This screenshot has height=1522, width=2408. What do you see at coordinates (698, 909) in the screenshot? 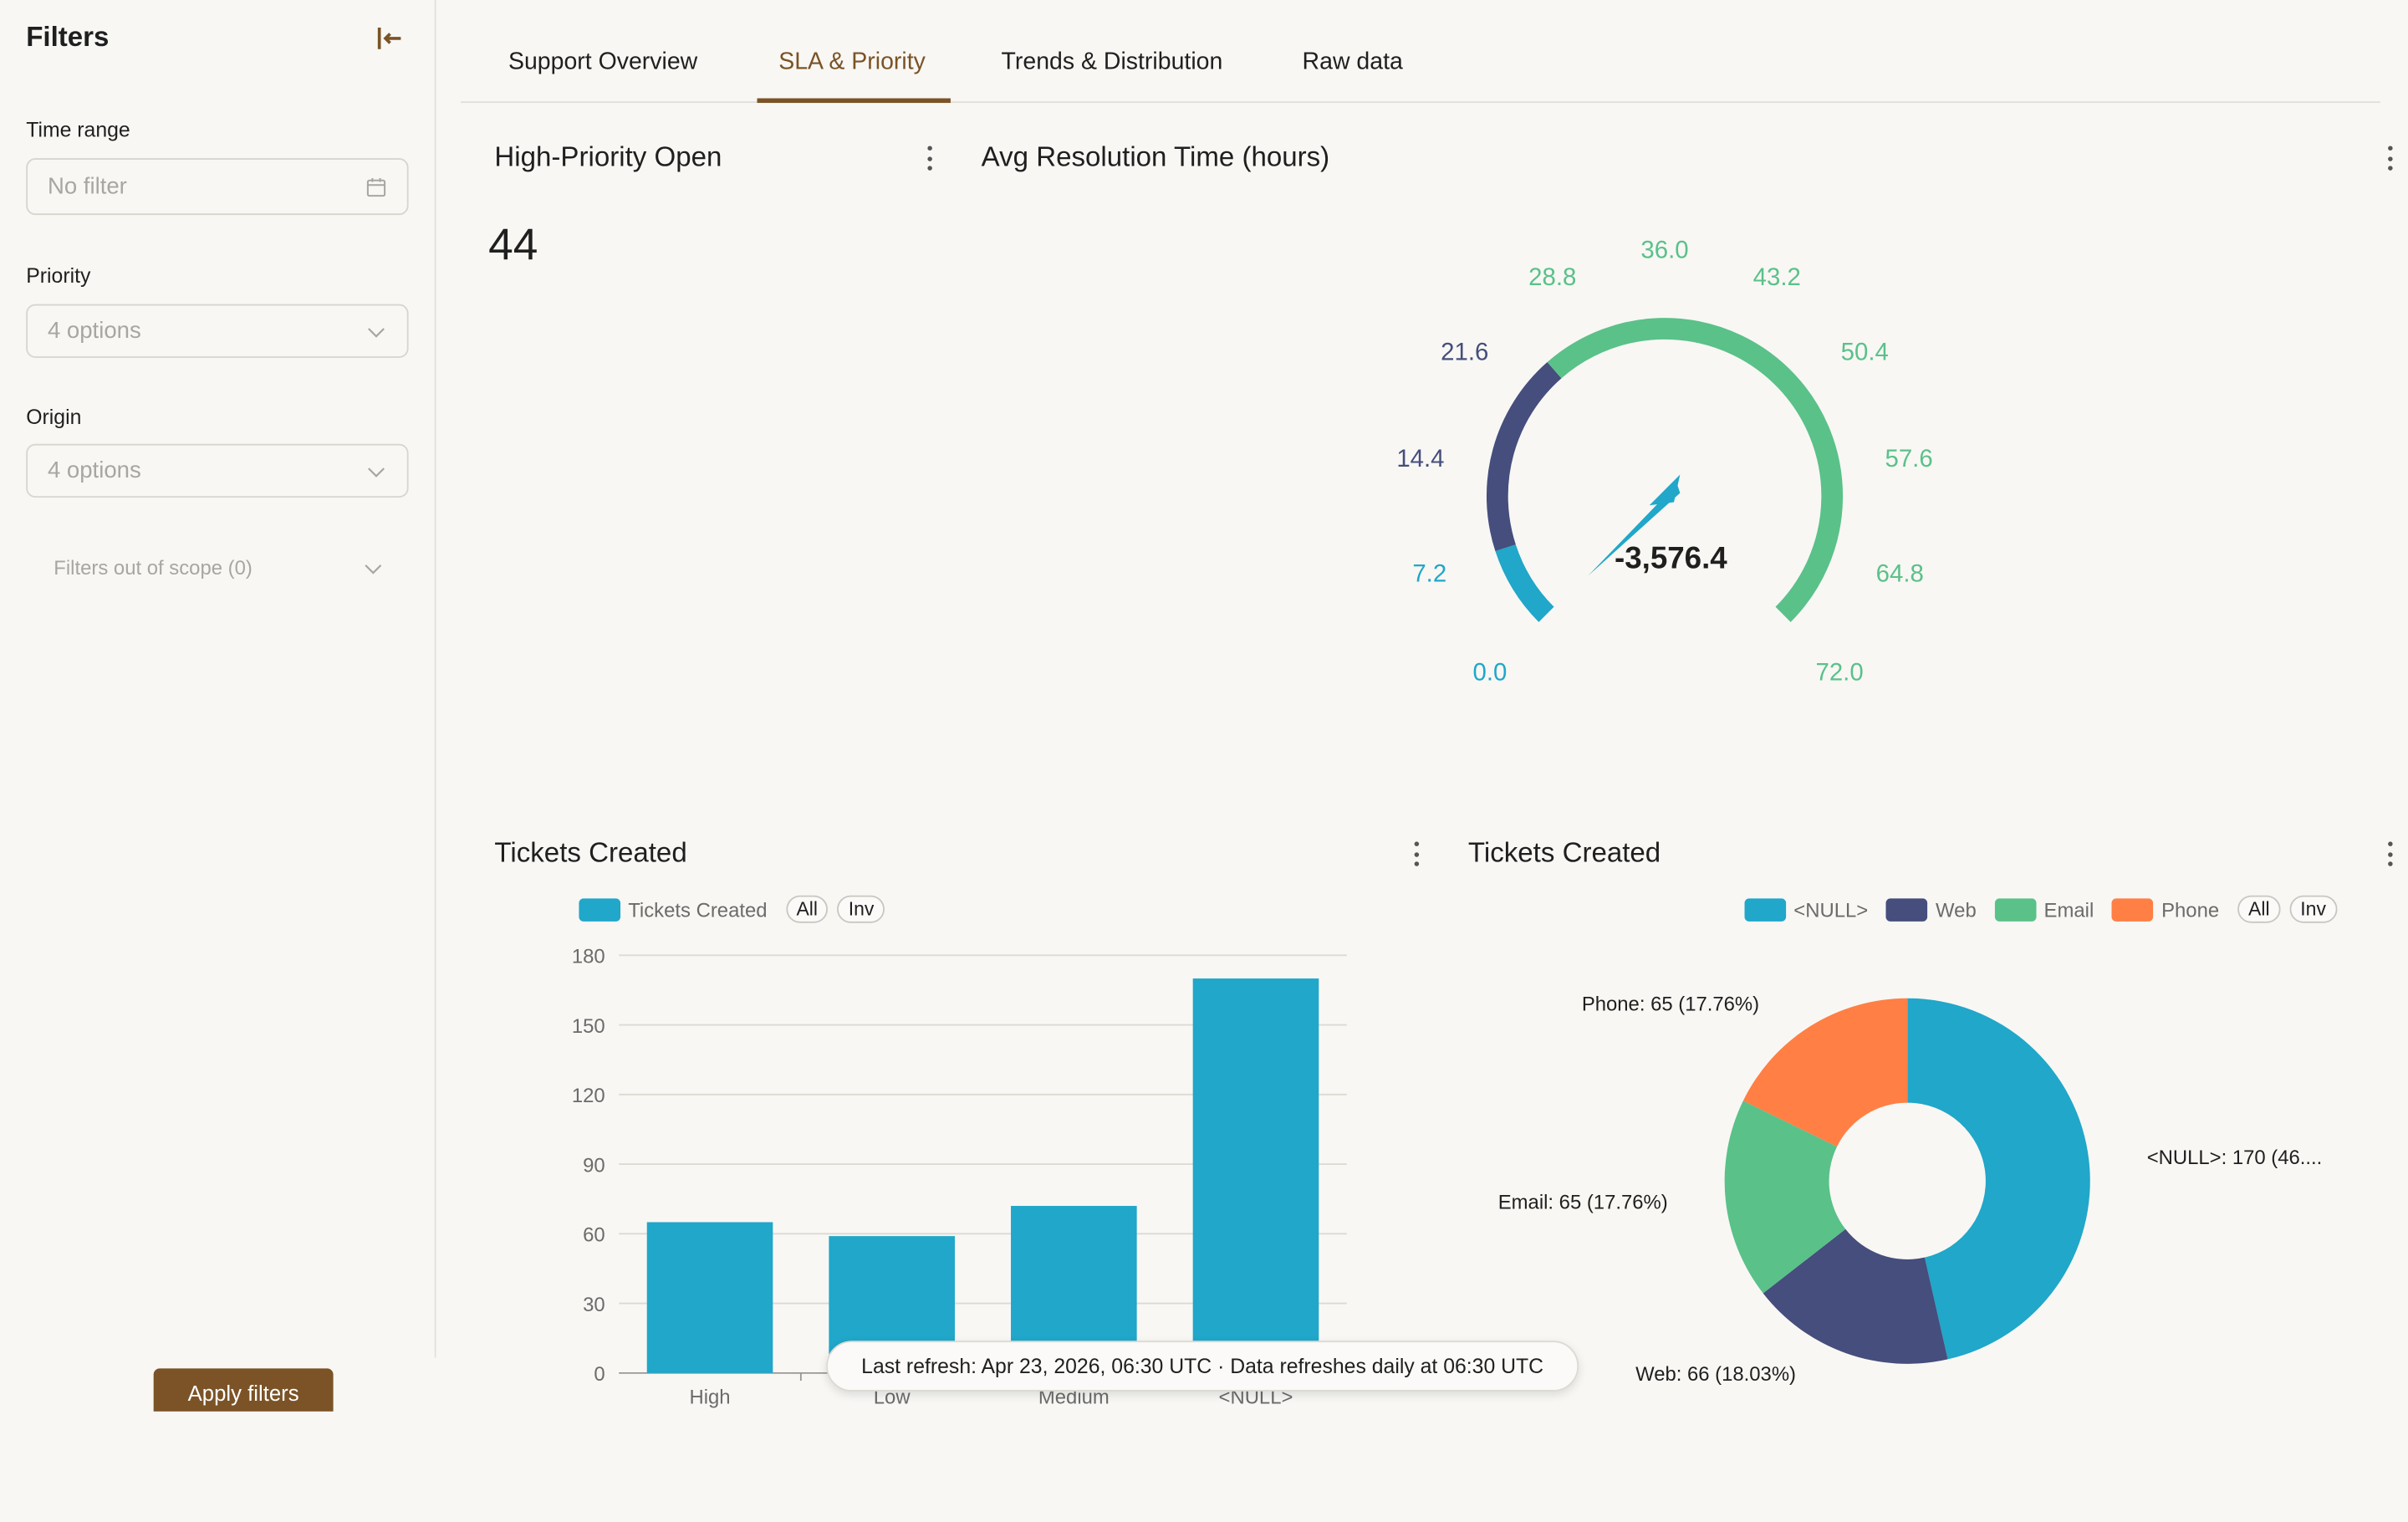
I see `legend-label: Tickets Created` at bounding box center [698, 909].